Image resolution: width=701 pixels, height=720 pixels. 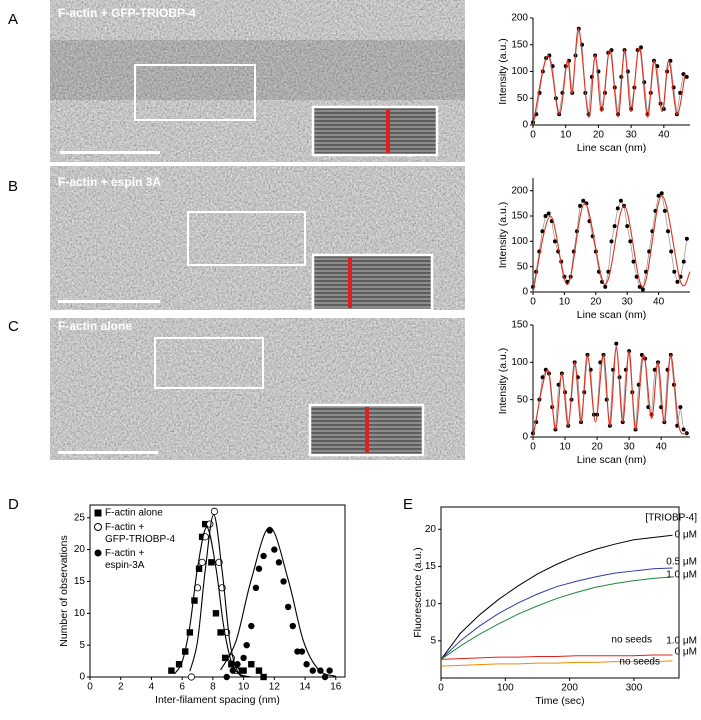 What do you see at coordinates (98, 527) in the screenshot?
I see `legend-marker` at bounding box center [98, 527].